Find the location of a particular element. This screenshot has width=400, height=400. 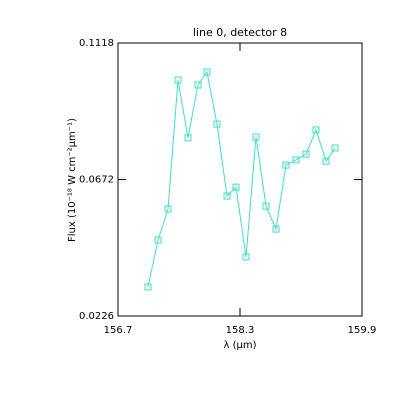

y-tick-label: 0.0672 is located at coordinates (96, 180).